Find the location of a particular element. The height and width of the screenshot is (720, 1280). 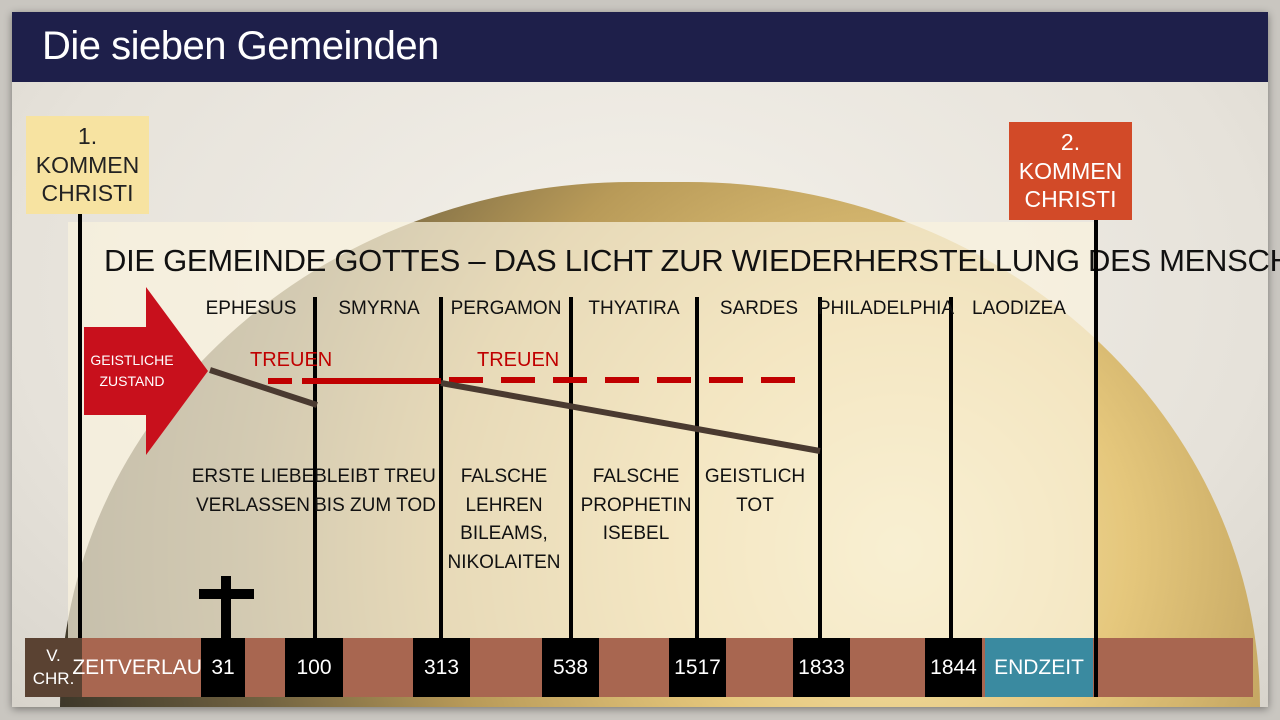

description-smyrna: BLEIBT TREU BIS ZUM TOD is located at coordinates (375, 491).